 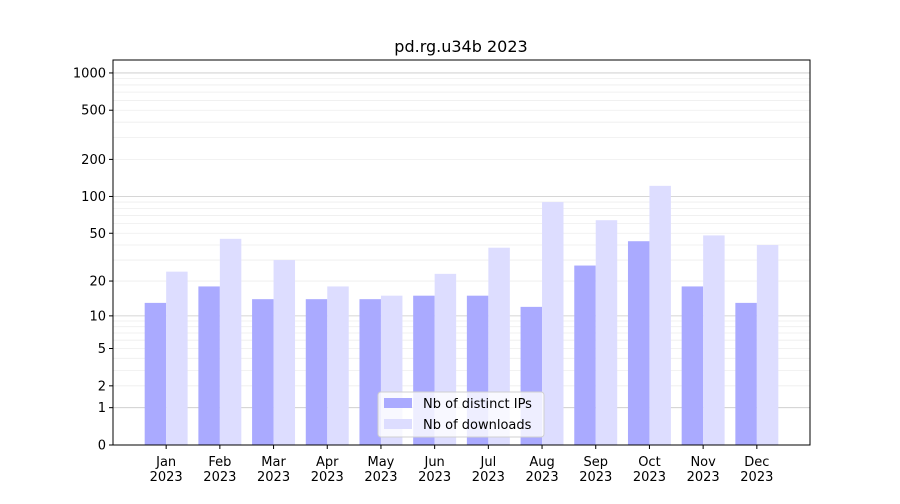 I want to click on y-tick-label: 2, so click(x=102, y=386).